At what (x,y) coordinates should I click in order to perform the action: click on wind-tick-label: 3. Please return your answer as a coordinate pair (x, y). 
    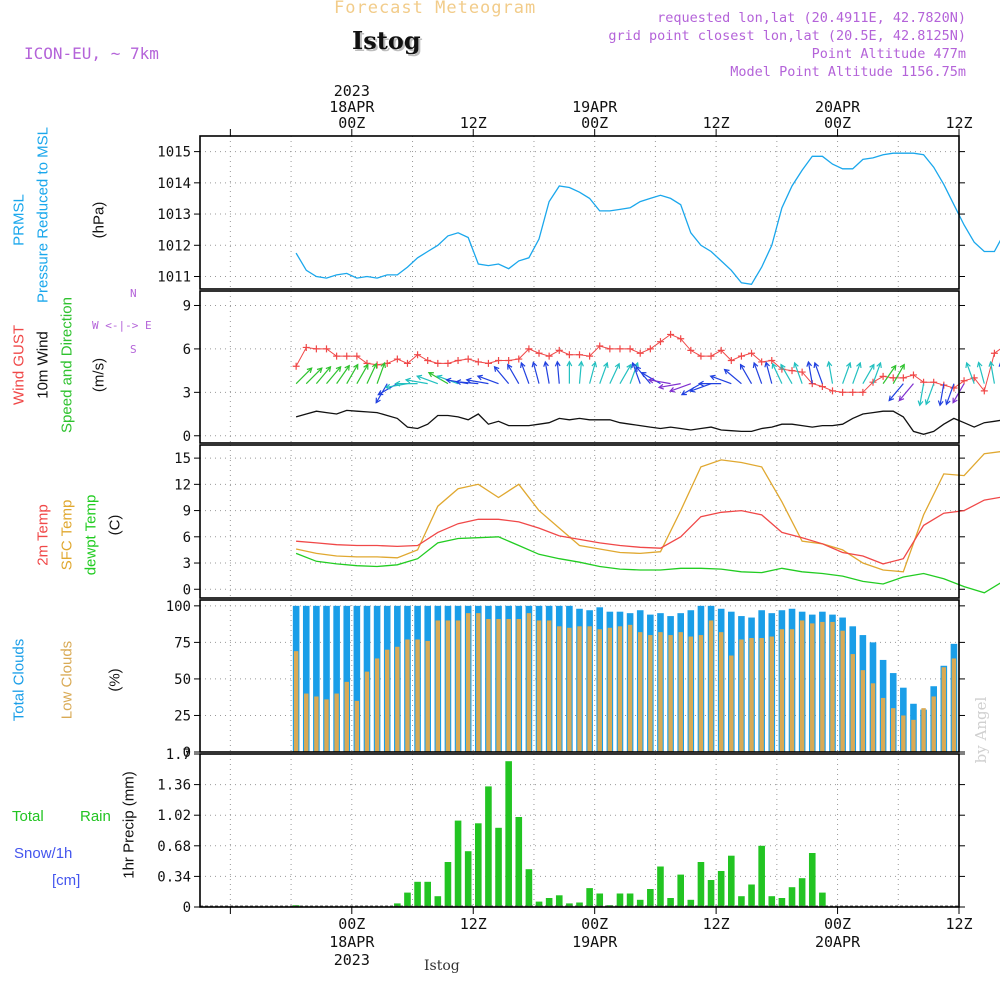
    Looking at the image, I should click on (187, 393).